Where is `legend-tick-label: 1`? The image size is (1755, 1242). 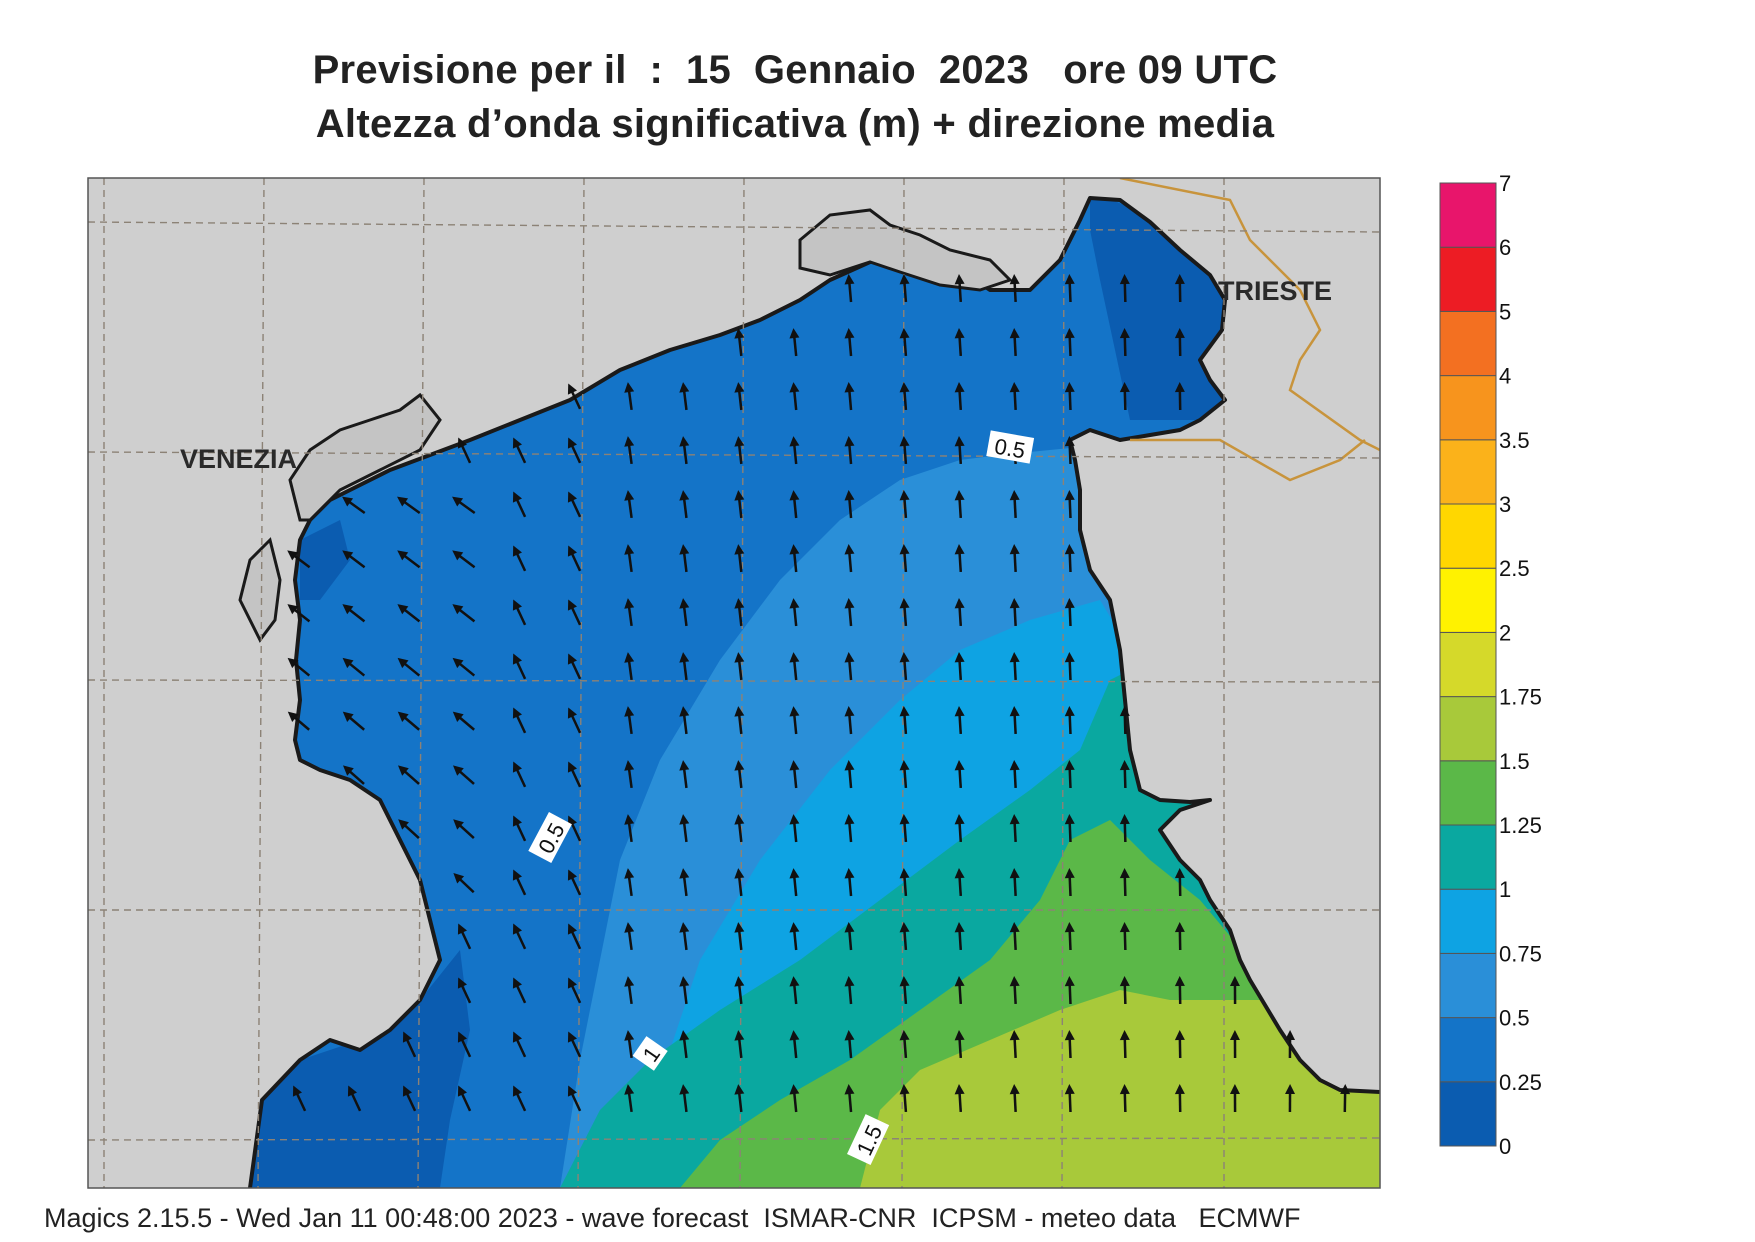
legend-tick-label: 1 is located at coordinates (1505, 889).